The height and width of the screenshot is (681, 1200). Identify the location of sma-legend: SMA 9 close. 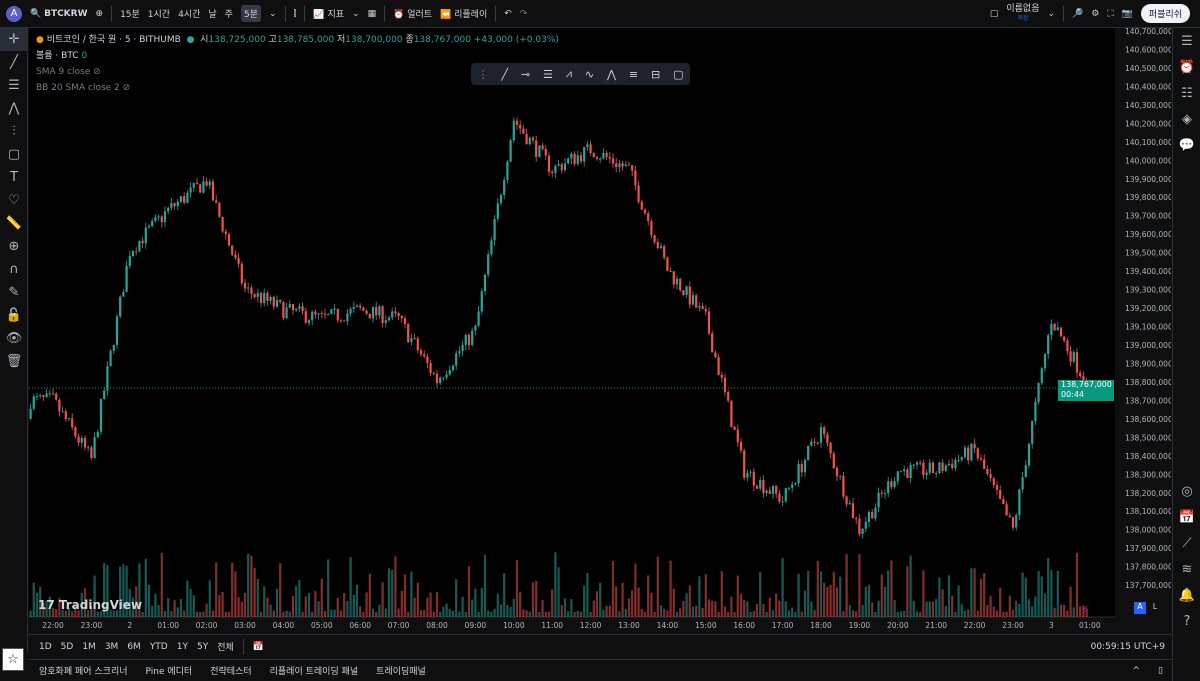
(63, 72).